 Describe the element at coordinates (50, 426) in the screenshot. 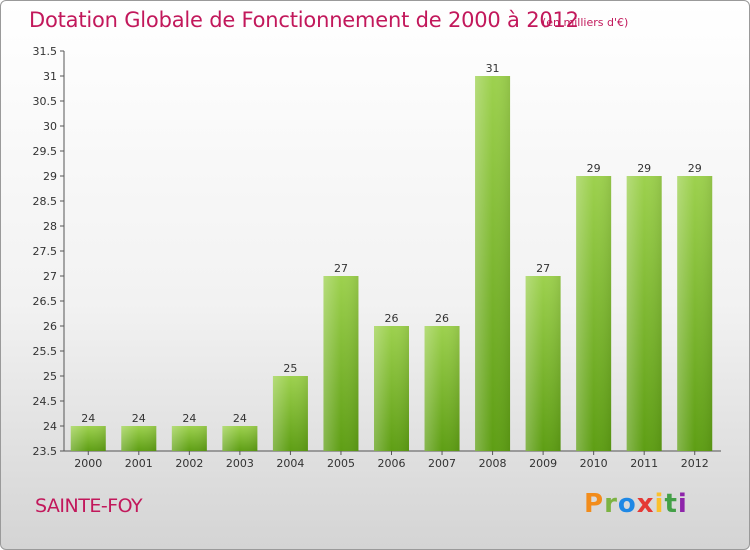

I see `y-tick-label: 24` at that location.